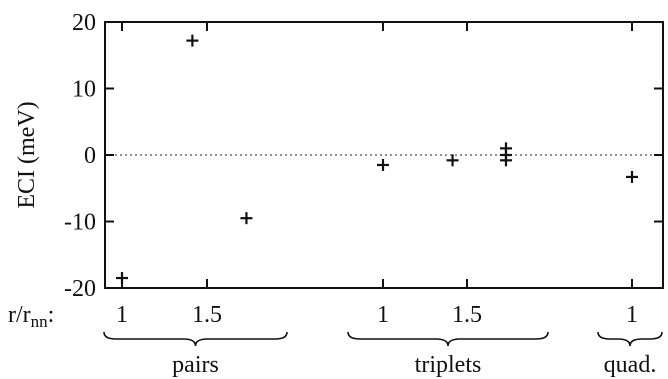 This screenshot has width=668, height=379. What do you see at coordinates (90, 156) in the screenshot?
I see `y-tick-label: 0` at bounding box center [90, 156].